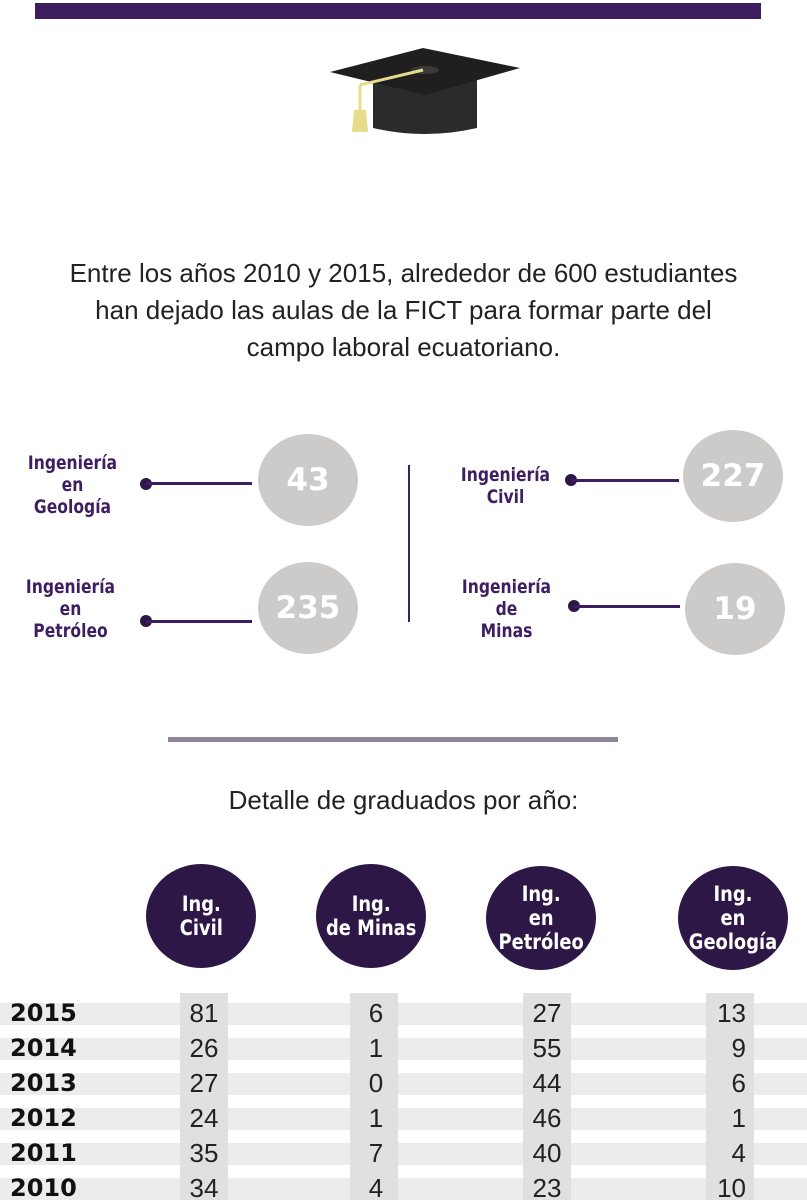  What do you see at coordinates (738, 1048) in the screenshot?
I see `cell-geologia: 9` at bounding box center [738, 1048].